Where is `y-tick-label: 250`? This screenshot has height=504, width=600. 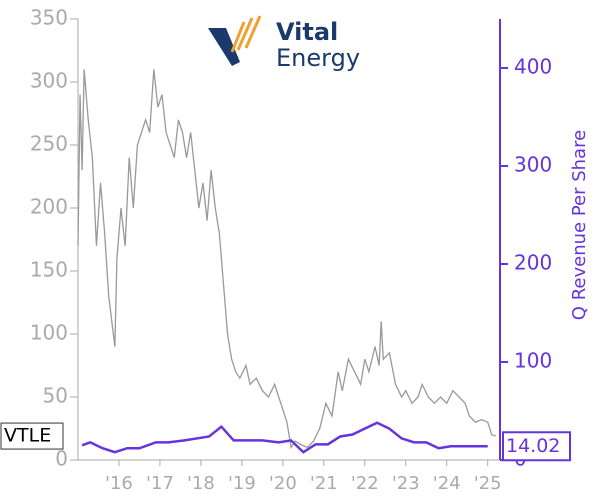
y-tick-label: 250 is located at coordinates (49, 144).